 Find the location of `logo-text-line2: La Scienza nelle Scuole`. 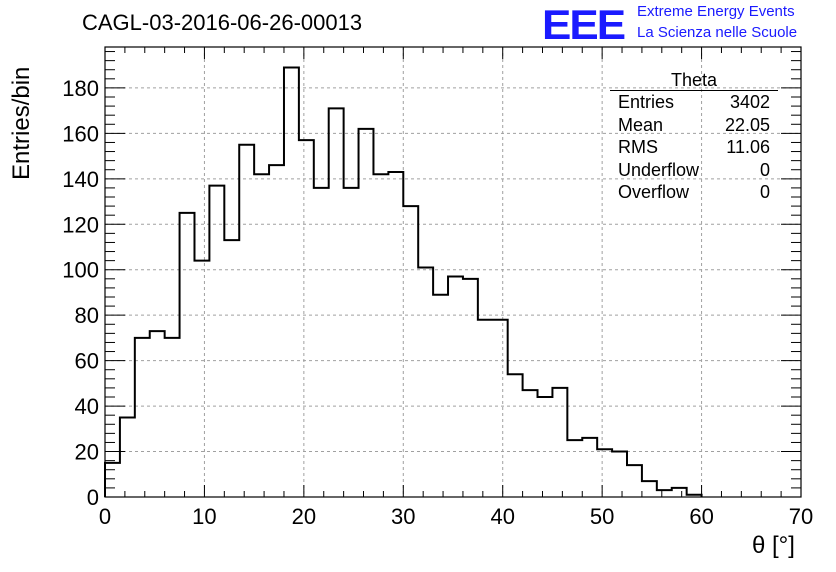

logo-text-line2: La Scienza nelle Scuole is located at coordinates (717, 32).